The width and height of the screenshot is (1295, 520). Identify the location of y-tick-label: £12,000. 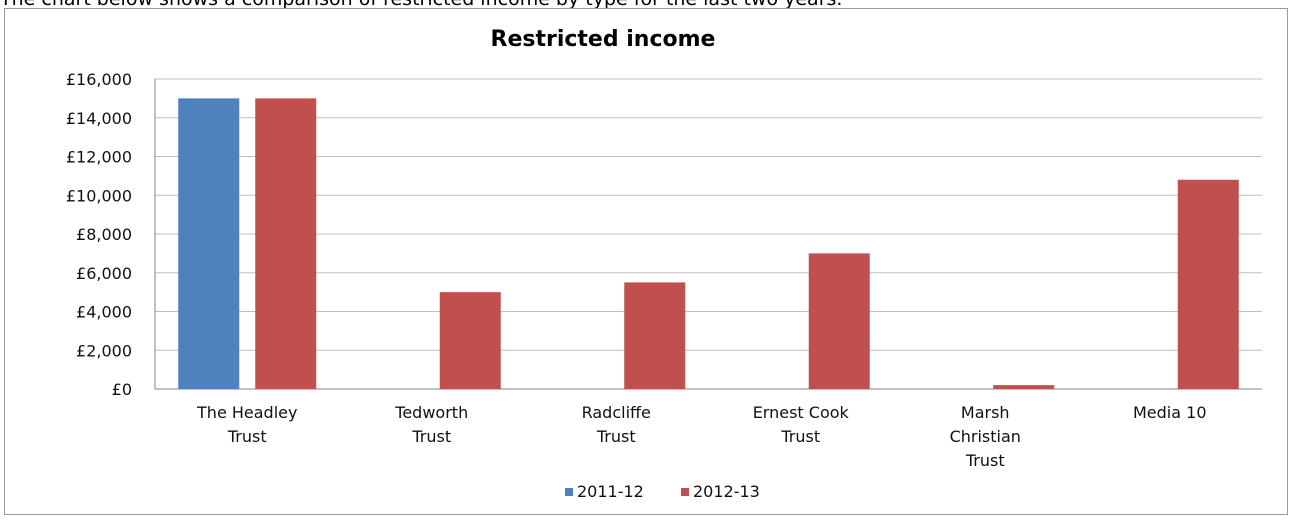
(99, 157).